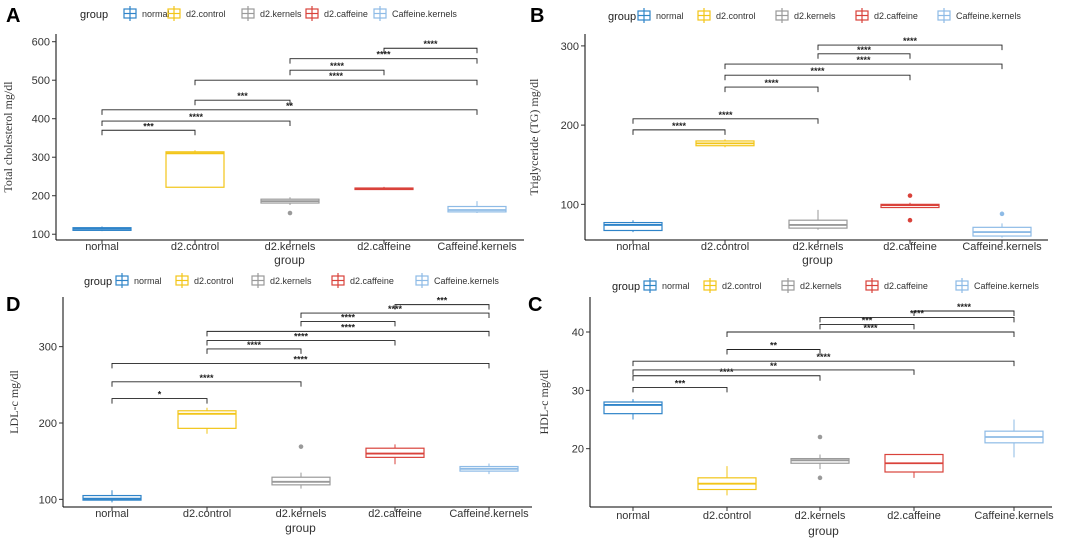  What do you see at coordinates (160, 395) in the screenshot?
I see `bracket-label: *` at bounding box center [160, 395].